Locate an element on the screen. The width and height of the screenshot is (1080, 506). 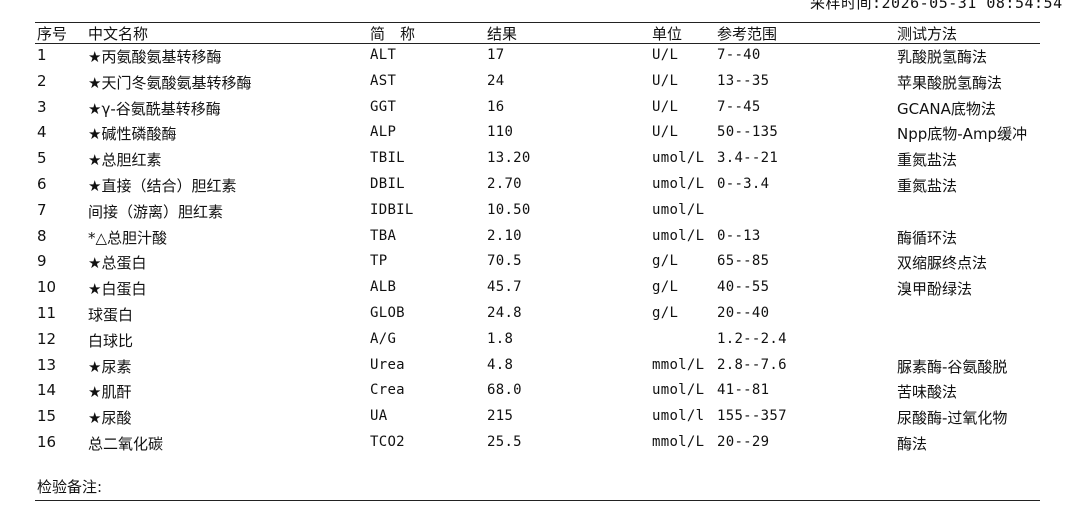
row-index: 4 is located at coordinates (42, 132).